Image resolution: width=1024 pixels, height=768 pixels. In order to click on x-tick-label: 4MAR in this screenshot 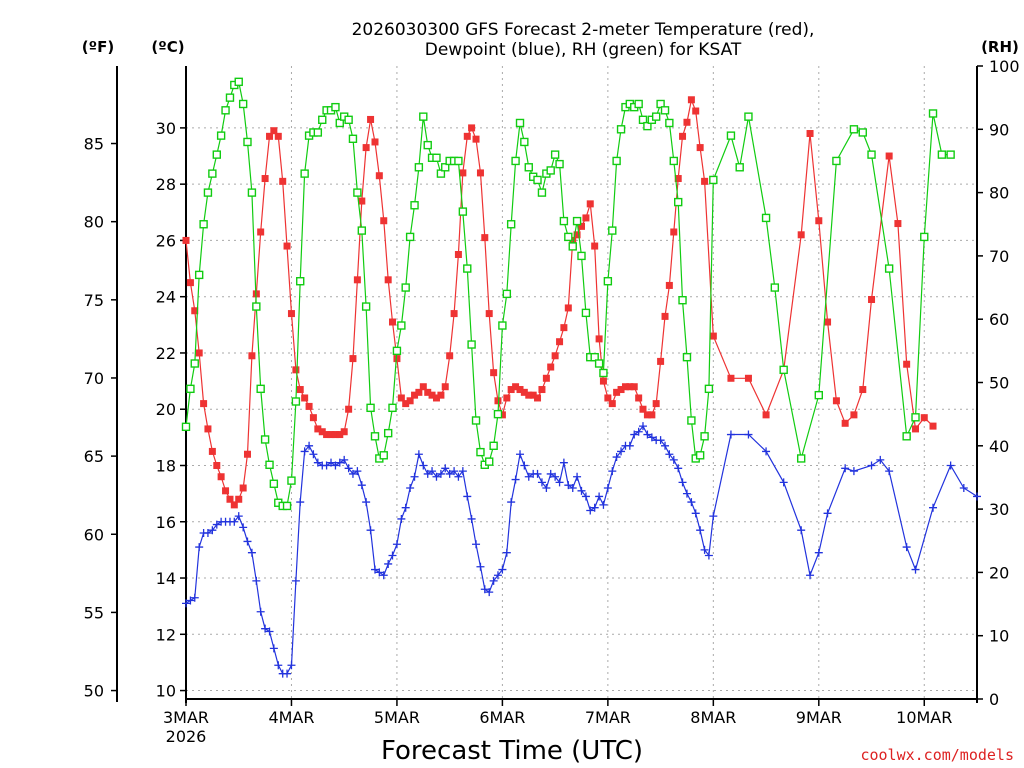, I will do `click(291, 717)`.